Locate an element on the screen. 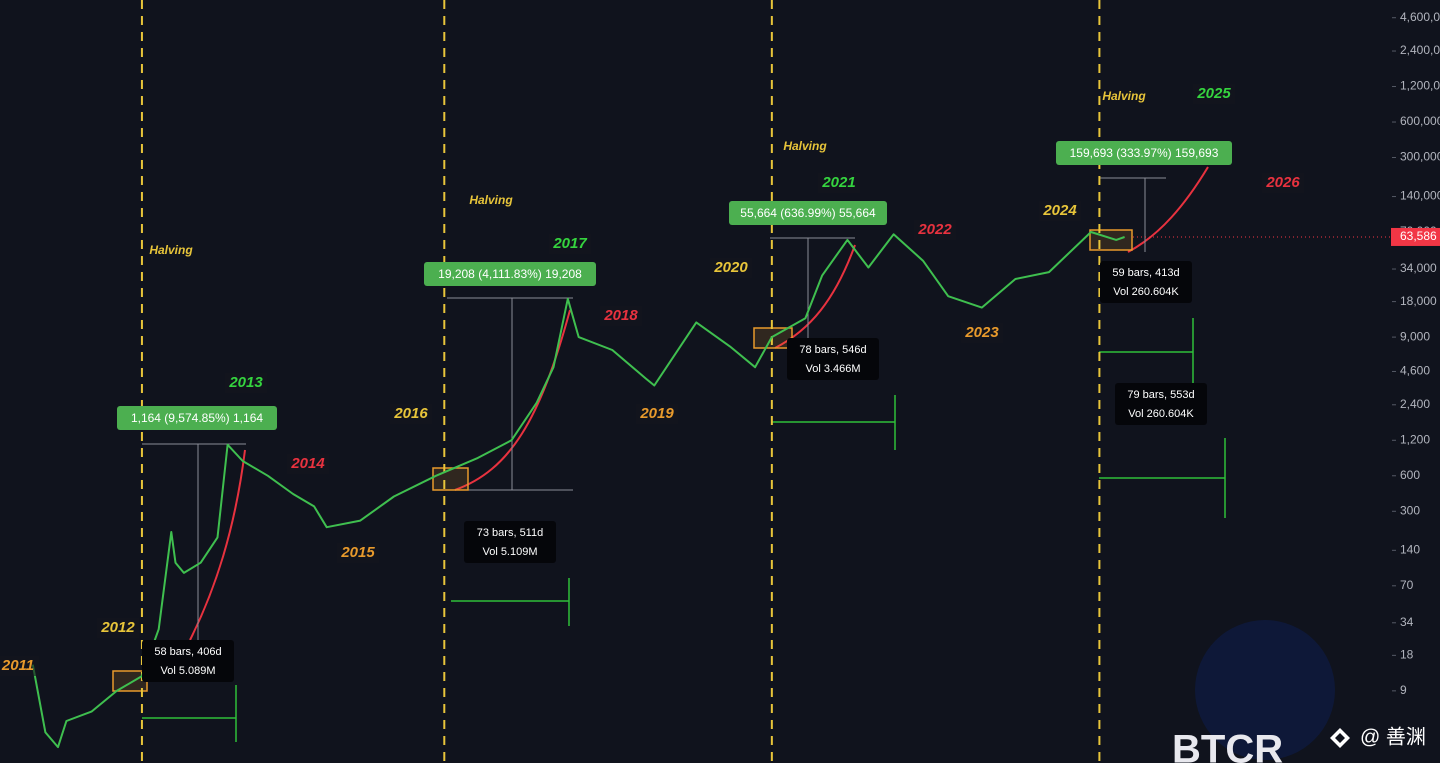 The height and width of the screenshot is (763, 1440). info-line: Vol 5.089M is located at coordinates (187, 671).